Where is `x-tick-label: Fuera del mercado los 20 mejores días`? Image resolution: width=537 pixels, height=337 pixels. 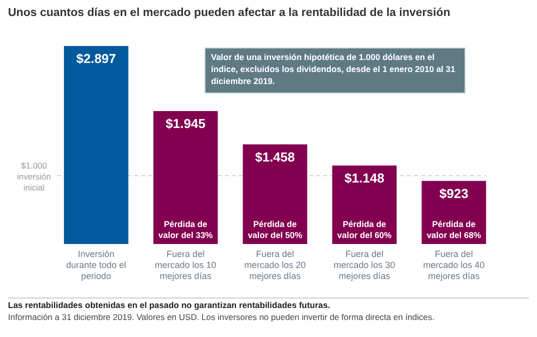
x-tick-label: Fuera del mercado los 20 mejores días is located at coordinates (275, 265).